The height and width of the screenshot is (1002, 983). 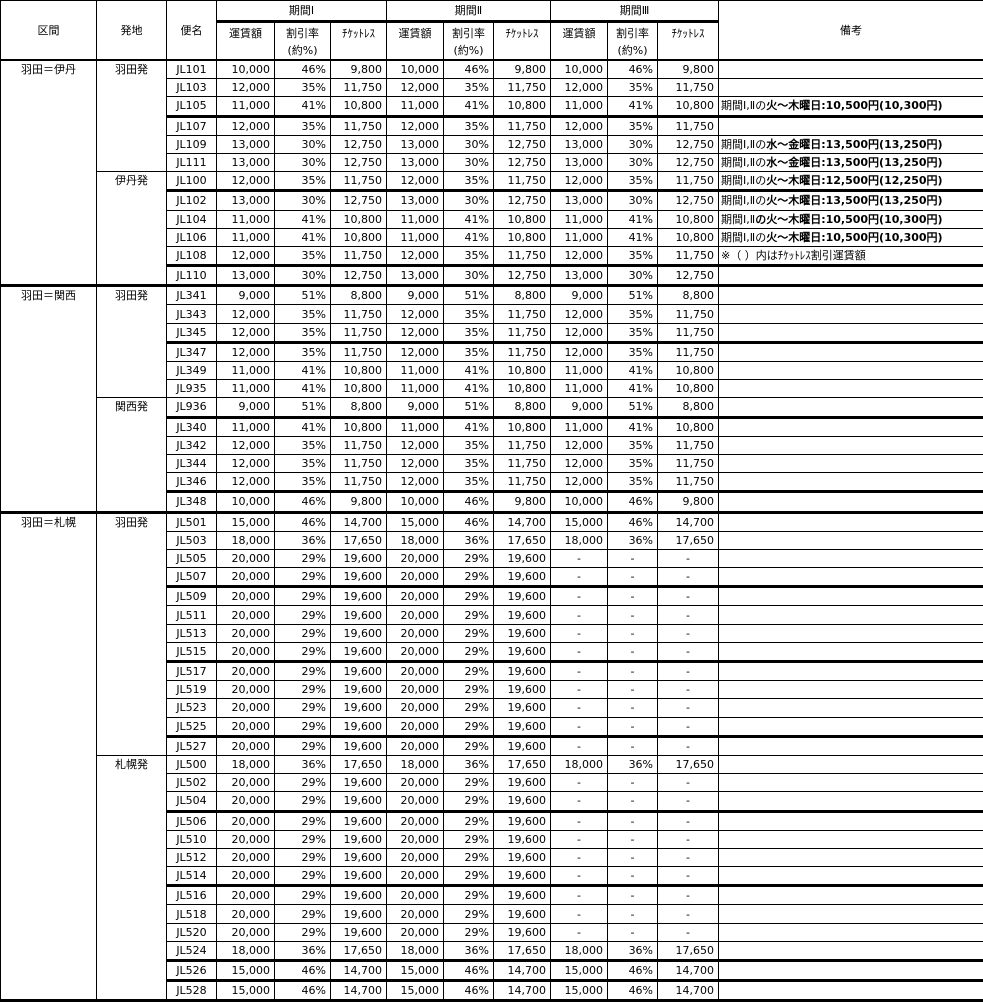 I want to click on flight-cell: JL524, so click(x=192, y=950).